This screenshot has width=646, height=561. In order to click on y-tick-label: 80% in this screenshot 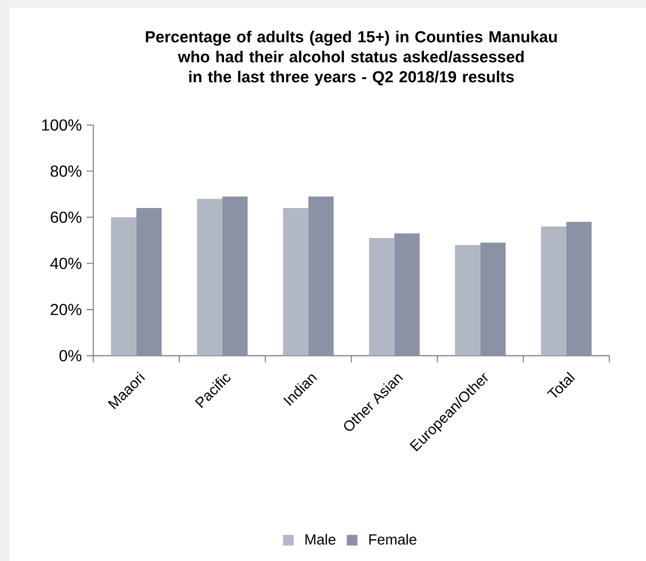, I will do `click(66, 171)`.